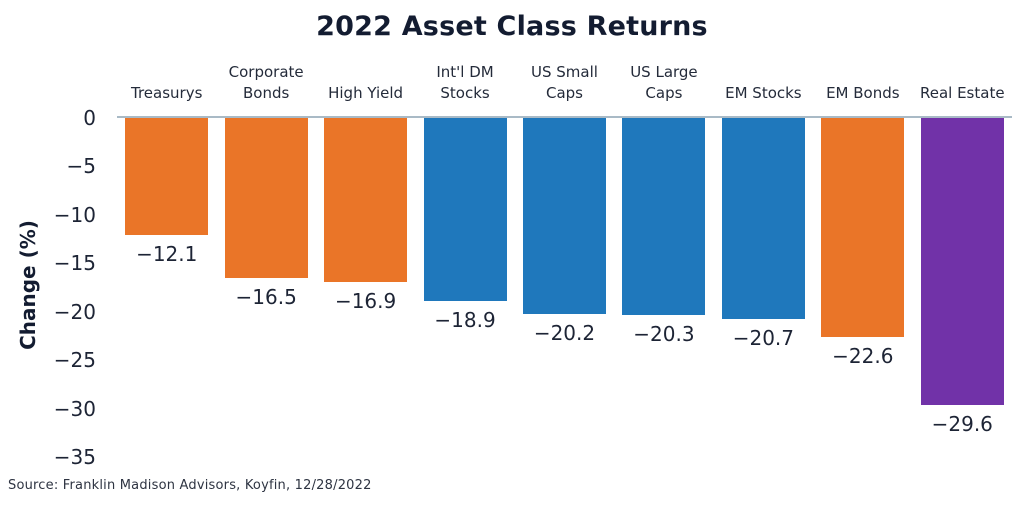  Describe the element at coordinates (266, 72) in the screenshot. I see `category-label-line: Corporate` at that location.